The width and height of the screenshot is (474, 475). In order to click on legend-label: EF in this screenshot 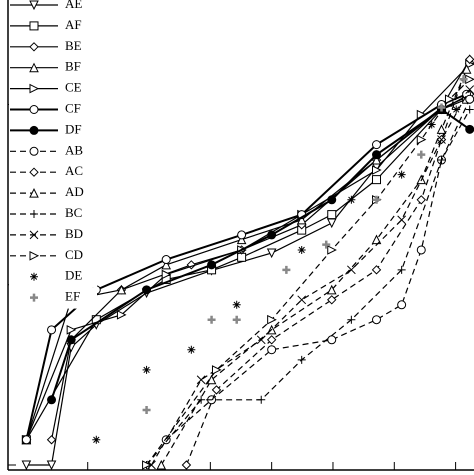, I will do `click(72, 296)`.